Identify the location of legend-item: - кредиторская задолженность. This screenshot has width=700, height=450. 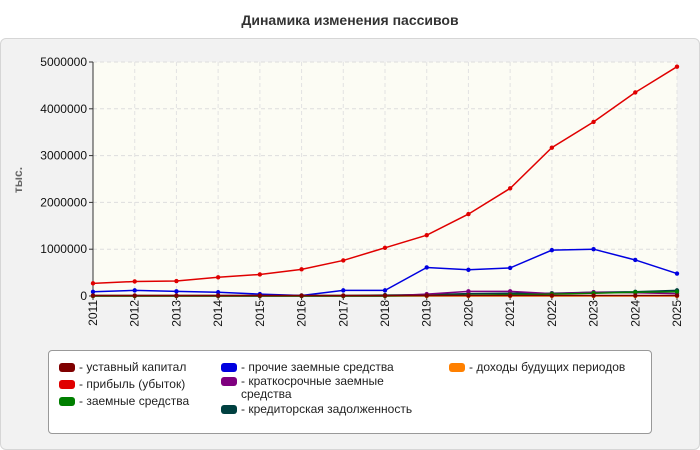
(331, 409).